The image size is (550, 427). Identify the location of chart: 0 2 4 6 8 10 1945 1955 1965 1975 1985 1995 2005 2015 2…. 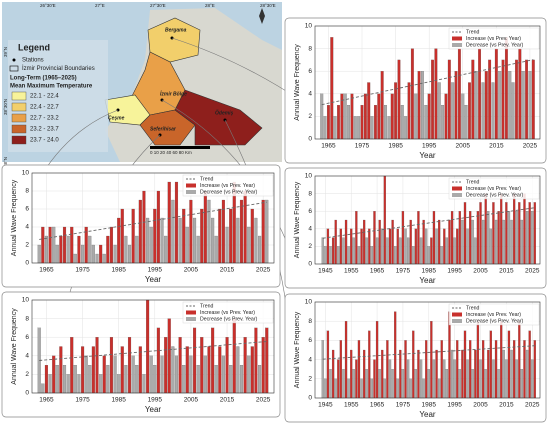
(415, 228).